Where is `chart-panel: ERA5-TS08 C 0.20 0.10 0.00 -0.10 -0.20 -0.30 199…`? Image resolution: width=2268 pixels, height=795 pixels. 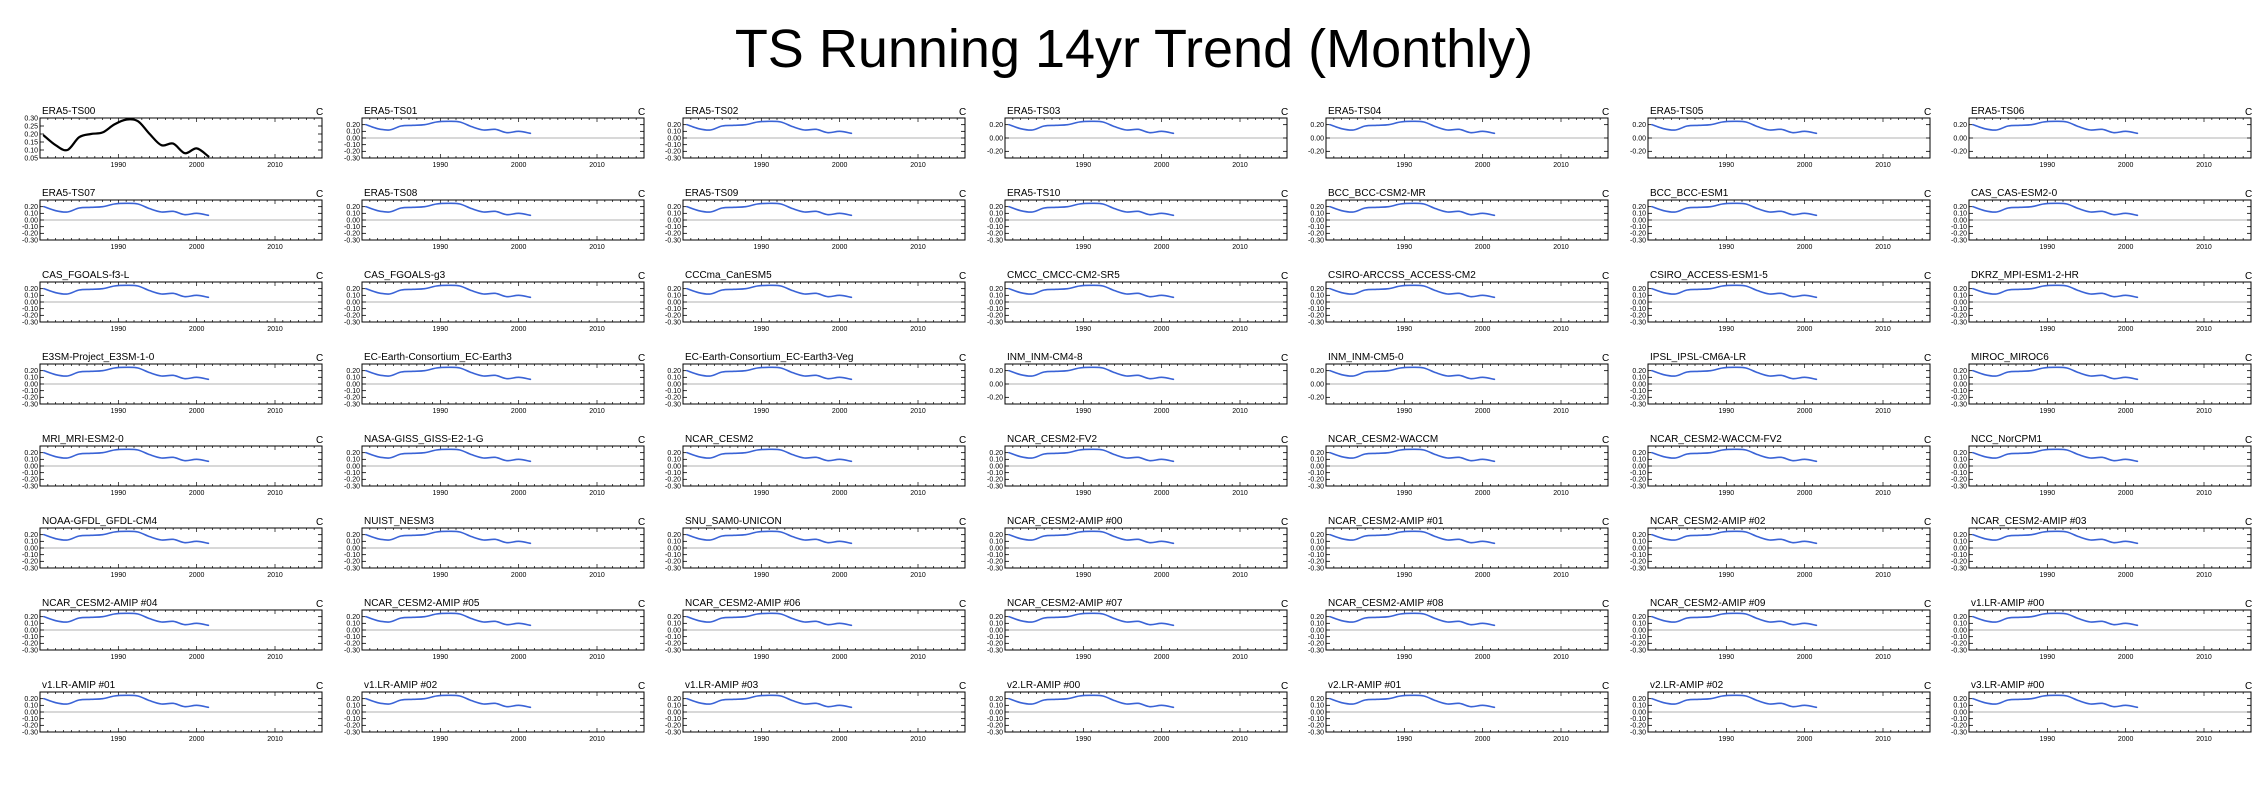 chart-panel: ERA5-TS08 C 0.20 0.10 0.00 -0.10 -0.20 -0.30 199… is located at coordinates (511, 222).